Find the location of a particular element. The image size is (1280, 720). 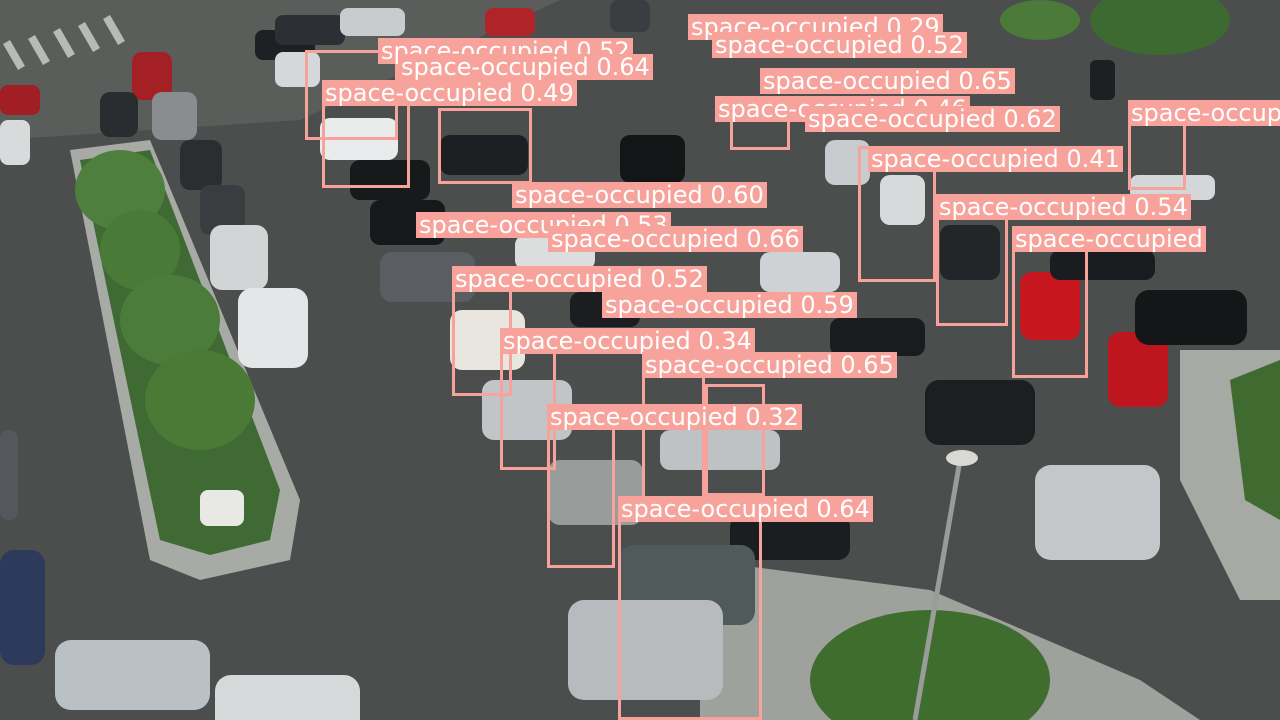

detection-label: space-occupied 0.66 is located at coordinates (675, 239).